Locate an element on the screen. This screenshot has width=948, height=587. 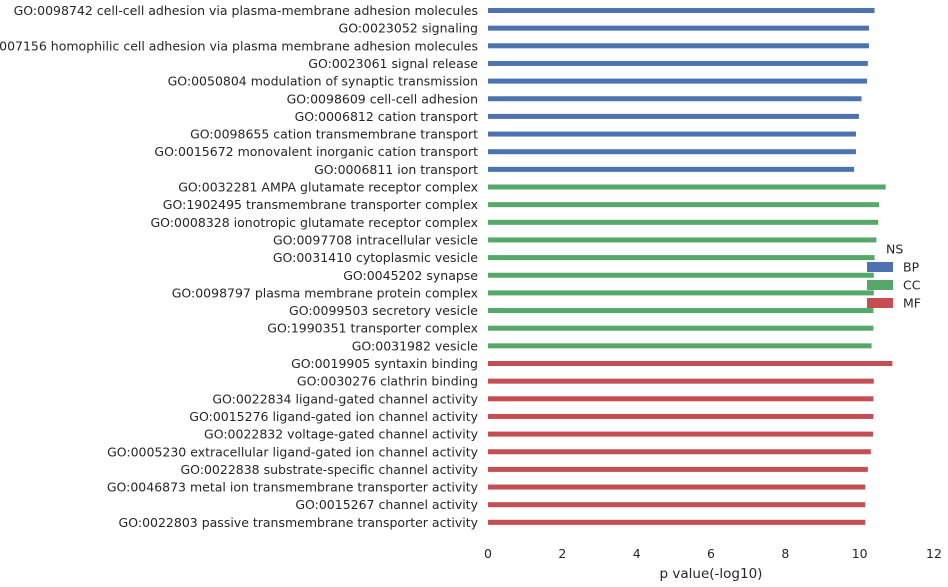
category-label: GO:0019905 syntaxin binding is located at coordinates (384, 363).